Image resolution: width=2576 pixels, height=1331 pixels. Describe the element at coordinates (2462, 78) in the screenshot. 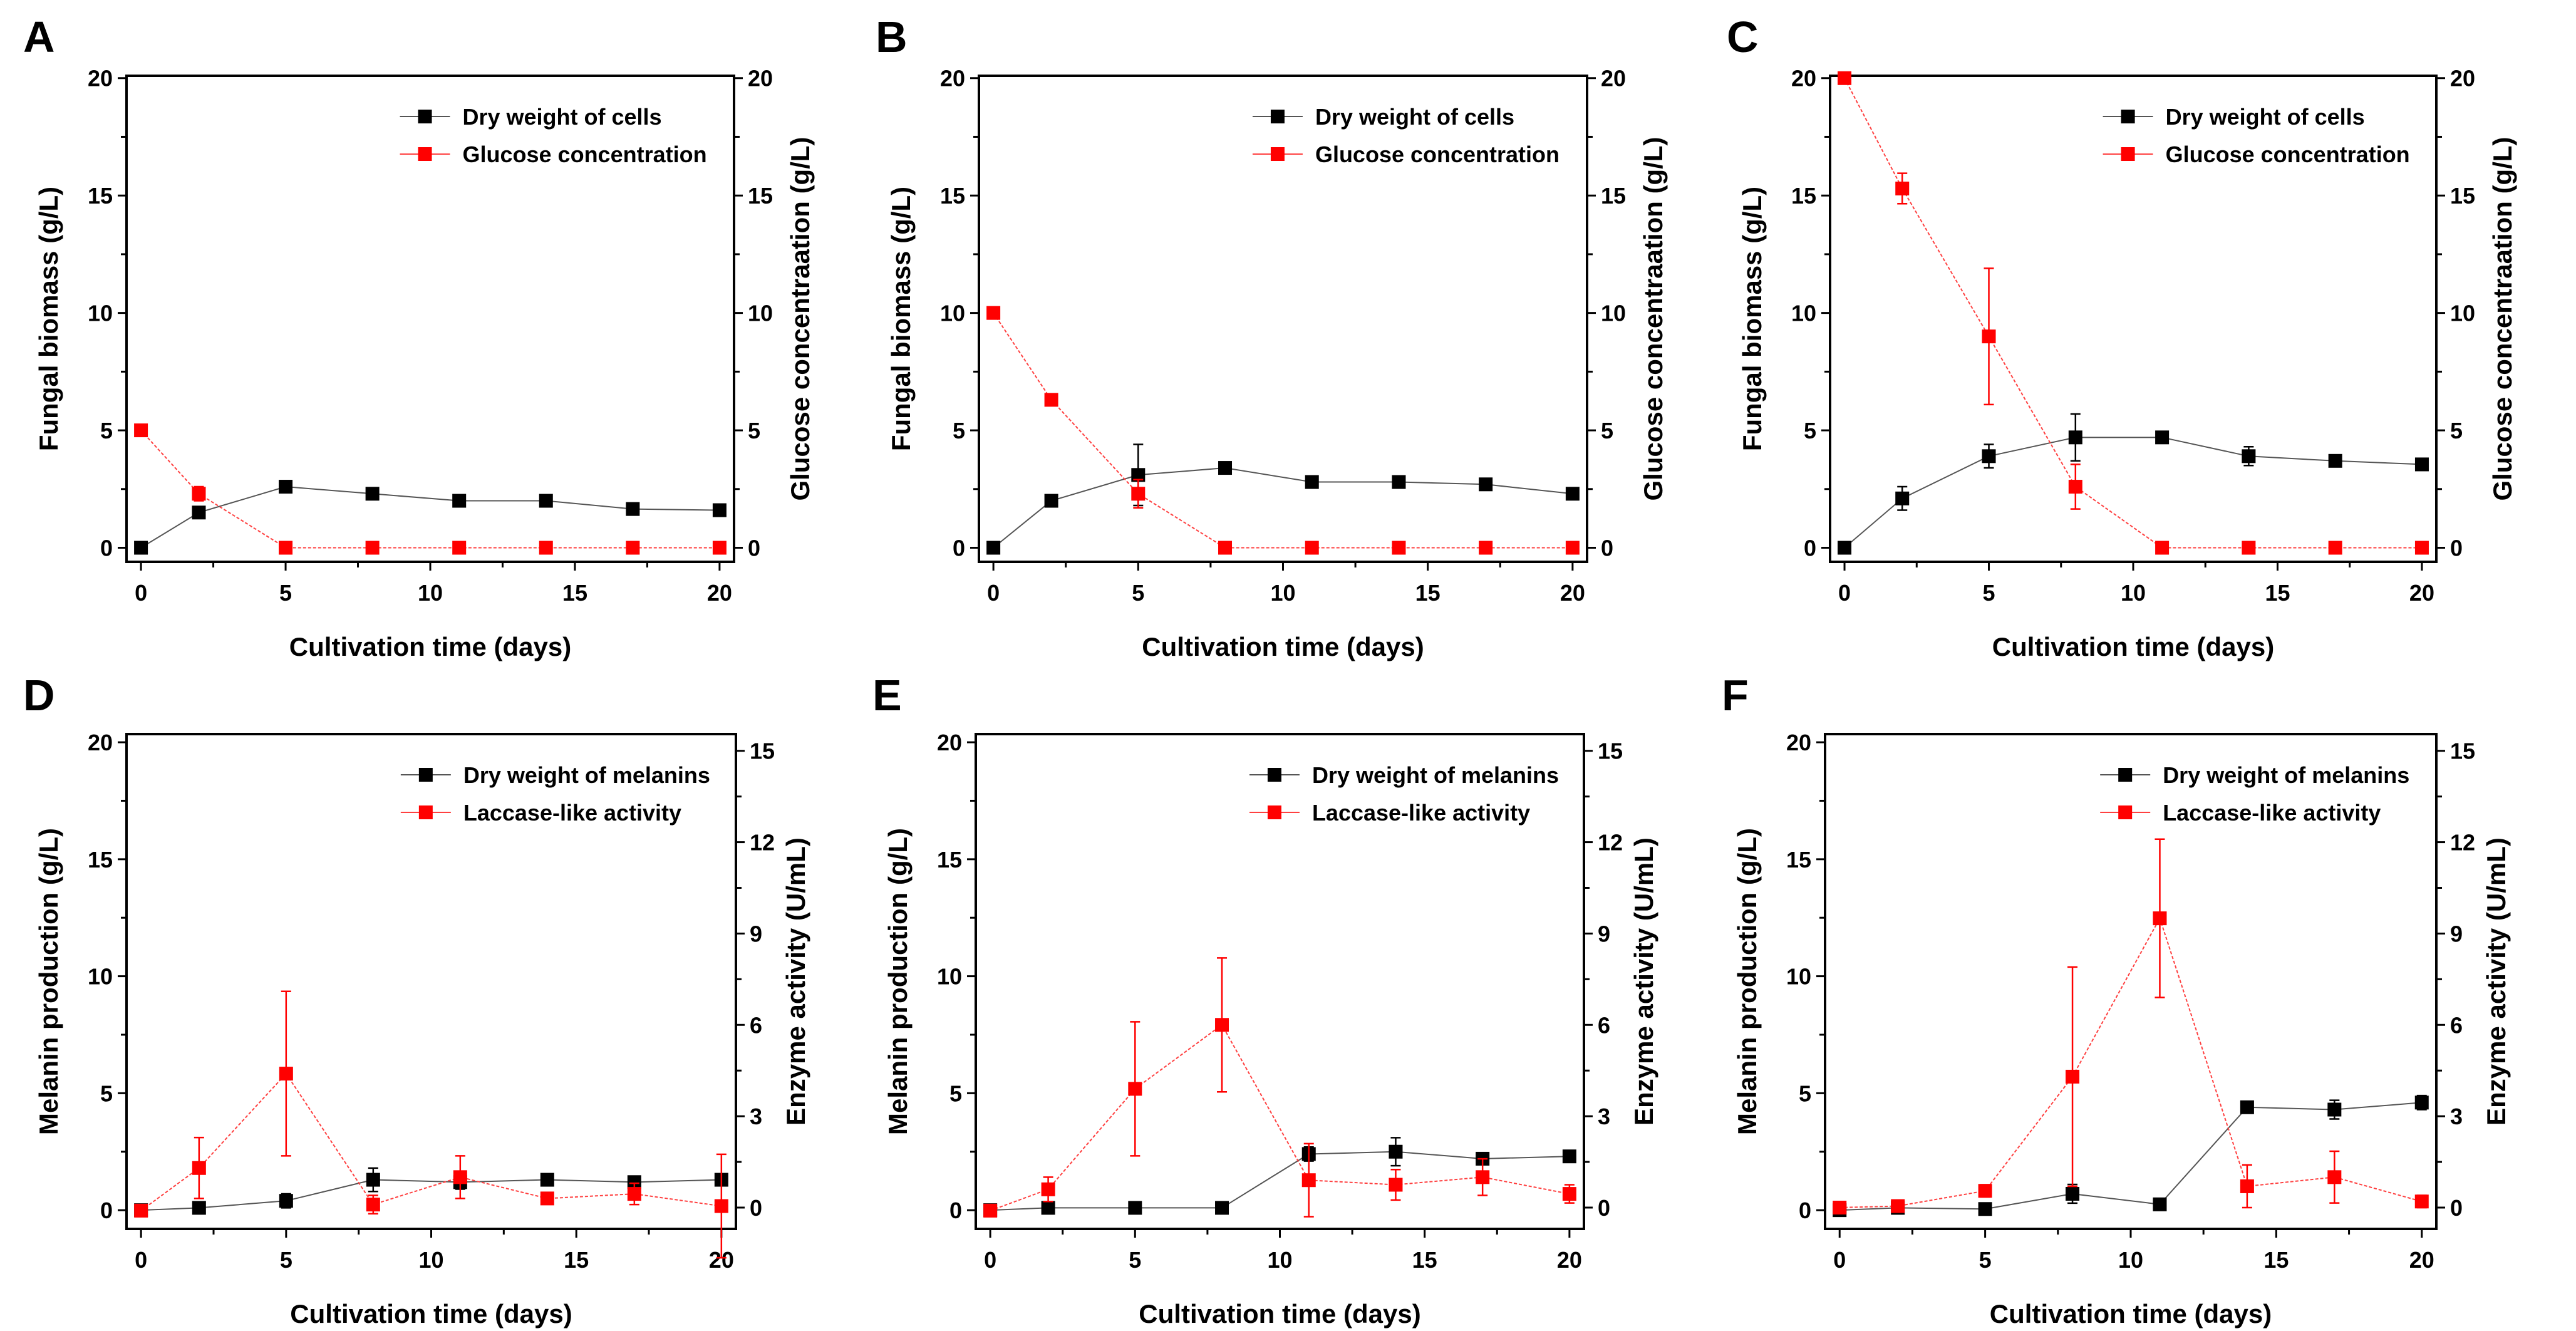

I see `y2-tick-label: 20` at that location.